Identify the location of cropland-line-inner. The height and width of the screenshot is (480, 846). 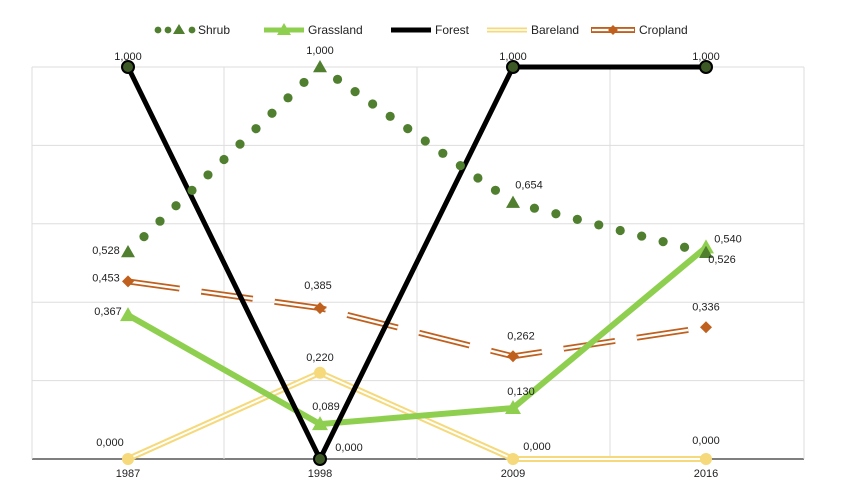
(417, 319).